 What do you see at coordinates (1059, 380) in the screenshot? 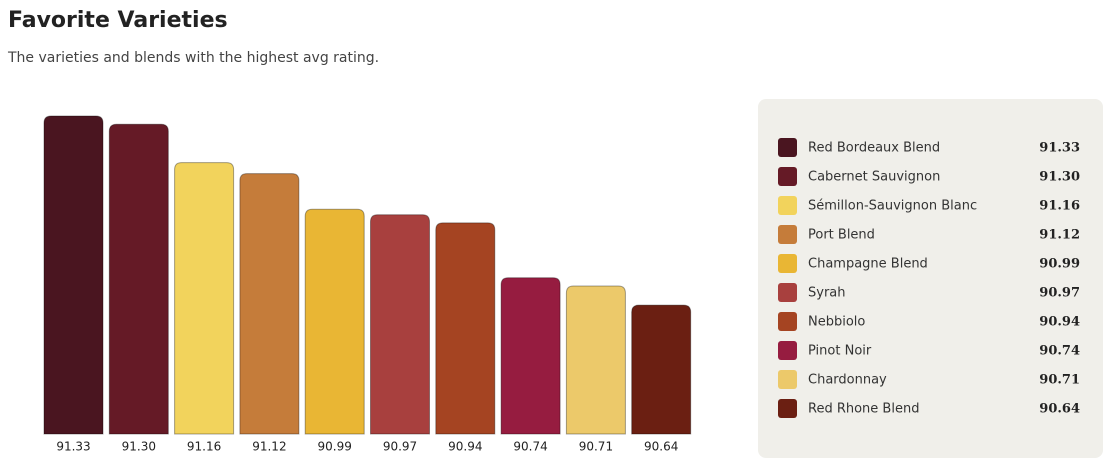
I see `legend-value: 90.71` at bounding box center [1059, 380].